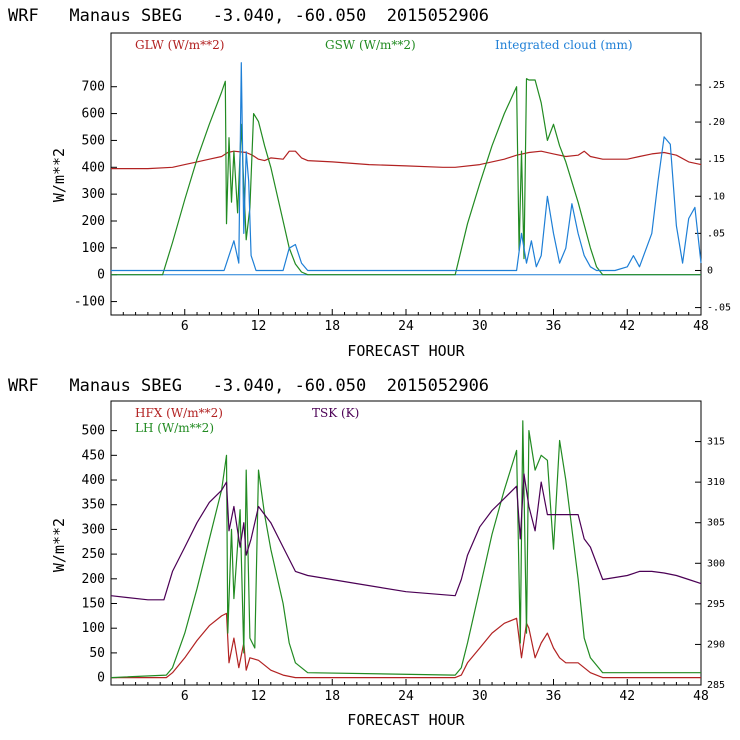  I want to click on y-tick-label: 50, so click(97, 653).